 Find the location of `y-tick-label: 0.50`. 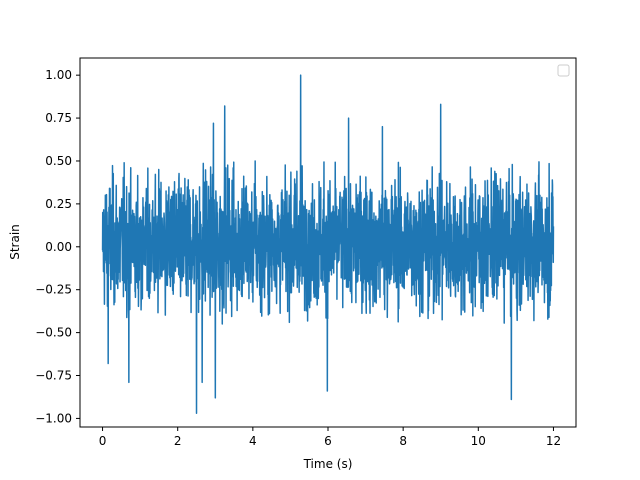

y-tick-label: 0.50 is located at coordinates (58, 161).